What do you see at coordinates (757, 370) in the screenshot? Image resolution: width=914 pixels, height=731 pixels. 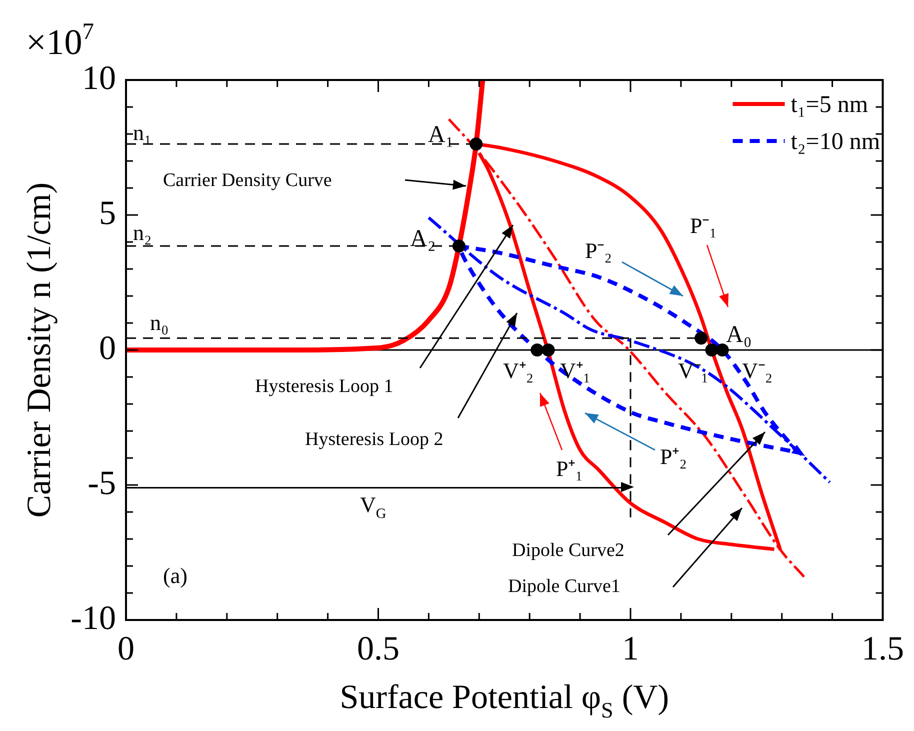 I see `annotation: V⁻₂` at bounding box center [757, 370].